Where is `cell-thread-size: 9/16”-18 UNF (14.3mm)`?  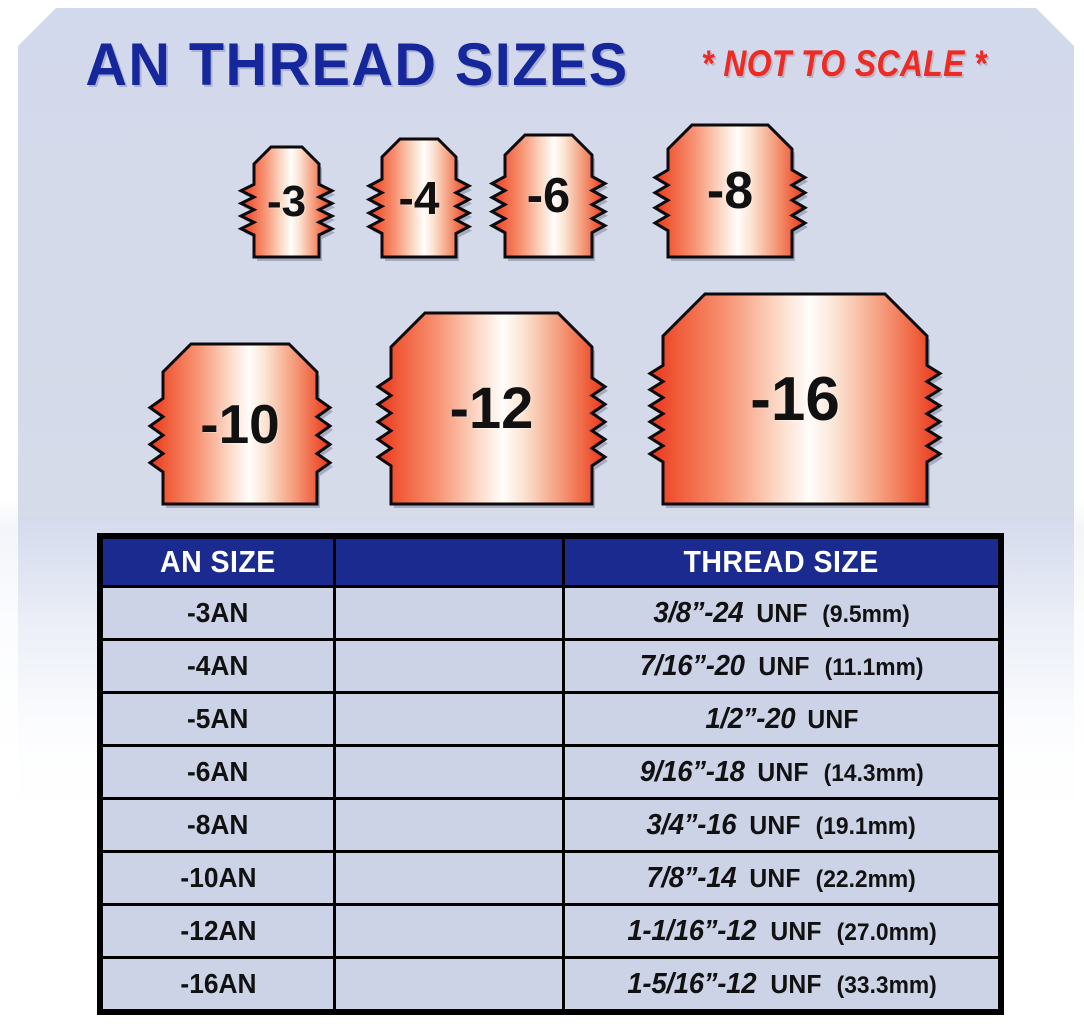
cell-thread-size: 9/16”-18 UNF (14.3mm) is located at coordinates (781, 772).